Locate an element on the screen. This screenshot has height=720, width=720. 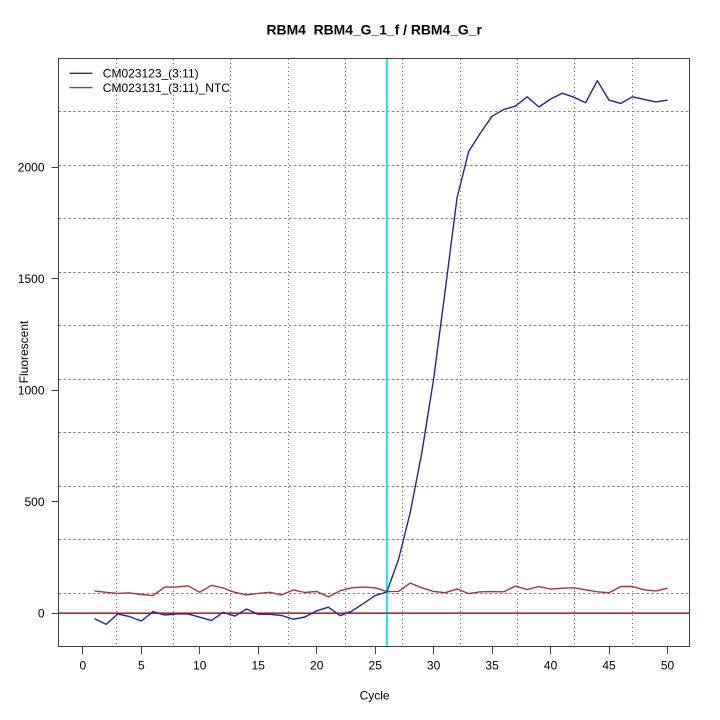
svg-text: RBM4 RBM4_G_1_f / RBM4_G_r is located at coordinates (375, 30).